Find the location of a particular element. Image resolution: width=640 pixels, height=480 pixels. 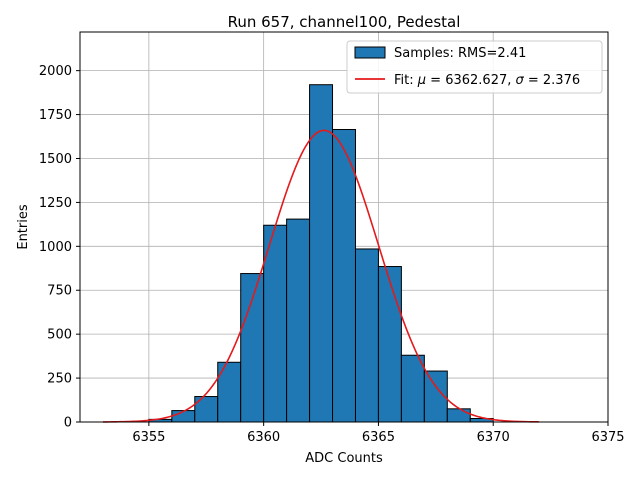

y-tick-label: 0 is located at coordinates (68, 423).